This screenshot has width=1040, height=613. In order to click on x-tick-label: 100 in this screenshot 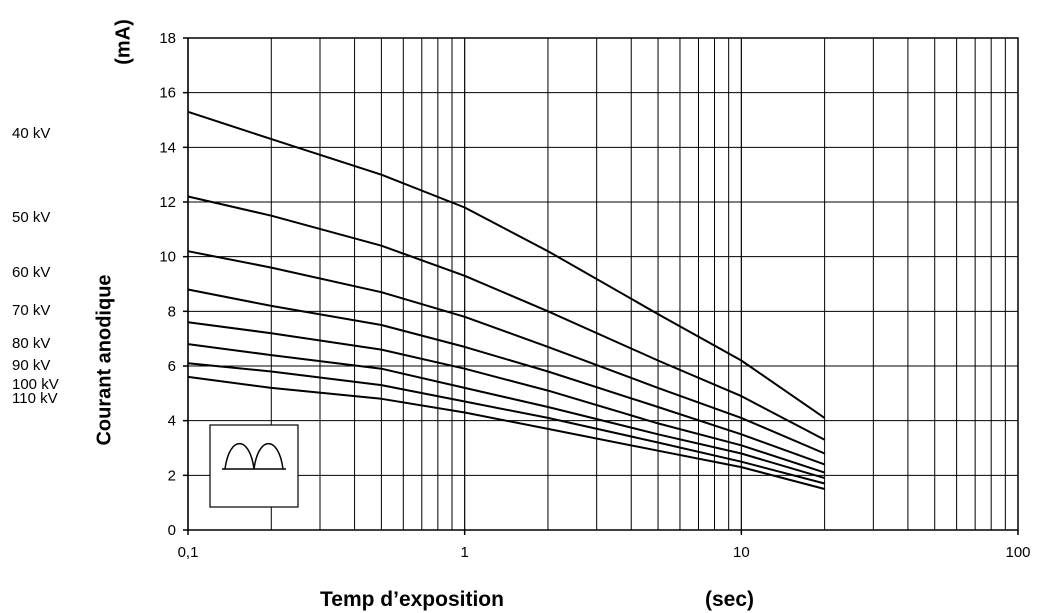, I will do `click(1017, 552)`.